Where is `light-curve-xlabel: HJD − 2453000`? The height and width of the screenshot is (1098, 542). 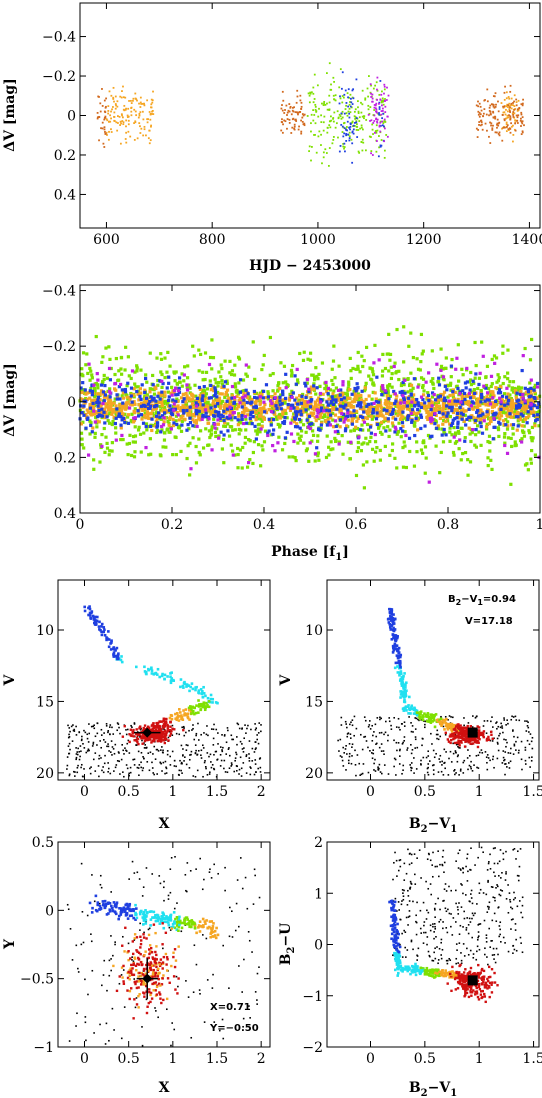
light-curve-xlabel: HJD − 2453000 is located at coordinates (310, 266).